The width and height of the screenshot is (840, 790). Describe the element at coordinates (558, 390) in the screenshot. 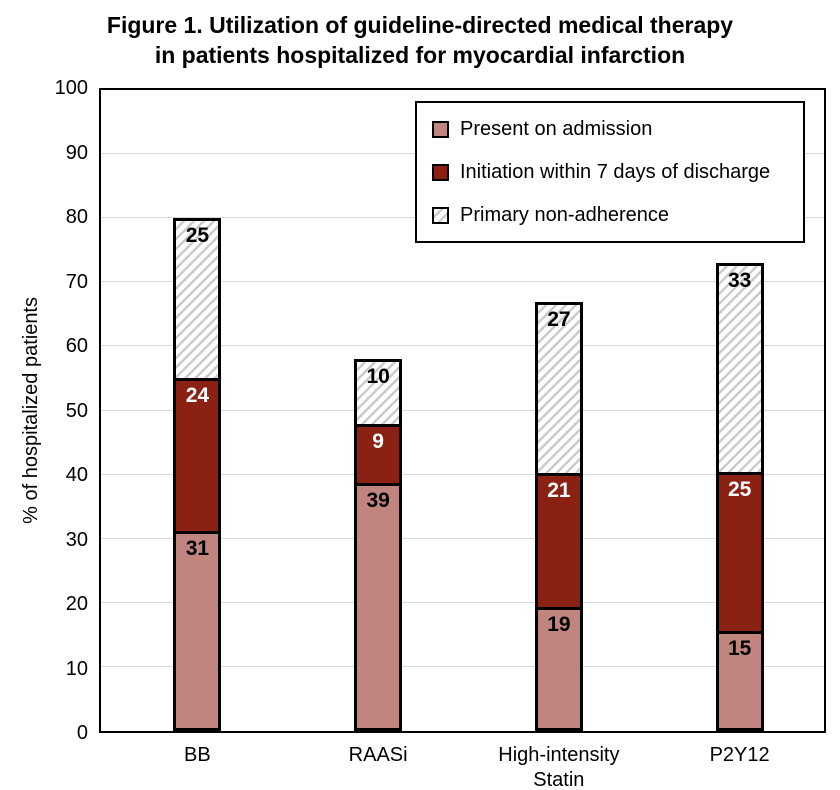

I see `bar-segment: 27` at that location.